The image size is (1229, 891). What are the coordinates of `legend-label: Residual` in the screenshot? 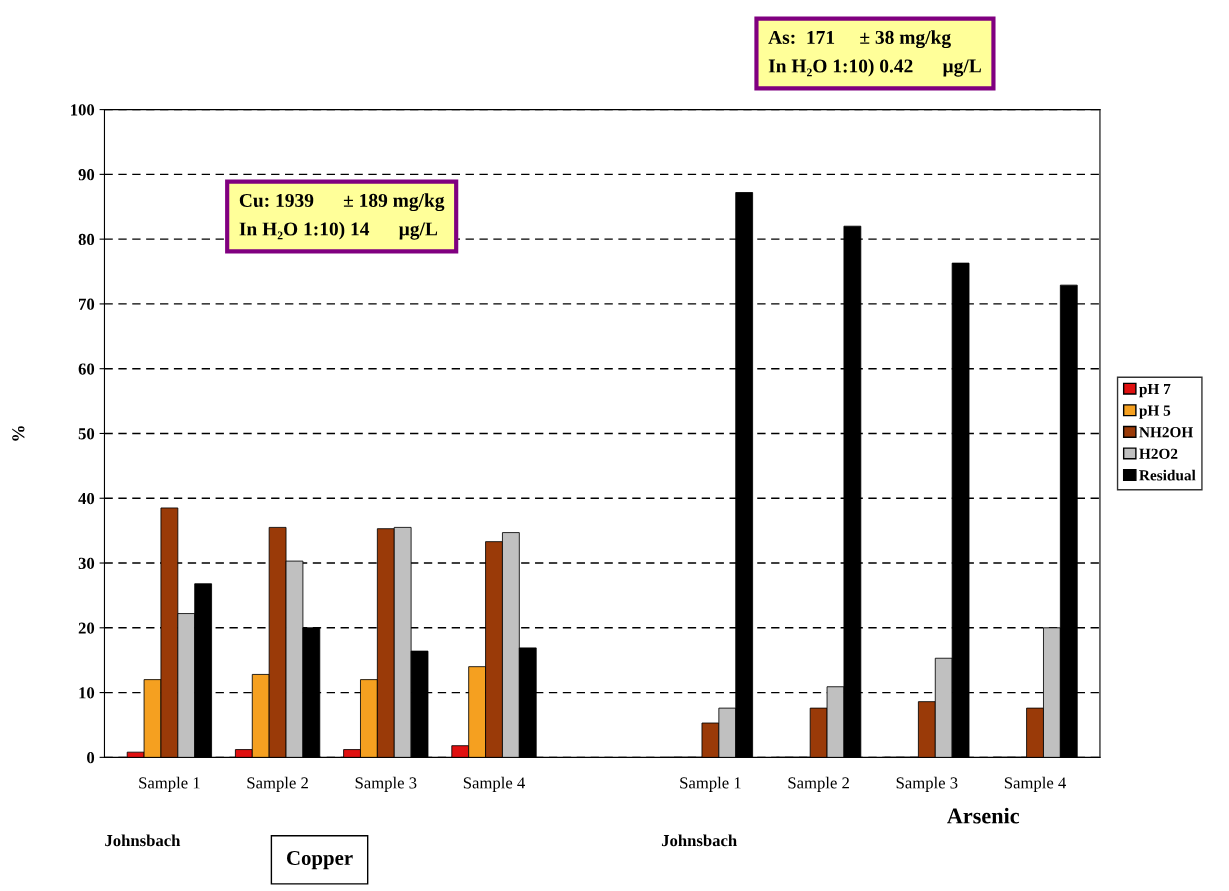 It's located at (1167, 475).